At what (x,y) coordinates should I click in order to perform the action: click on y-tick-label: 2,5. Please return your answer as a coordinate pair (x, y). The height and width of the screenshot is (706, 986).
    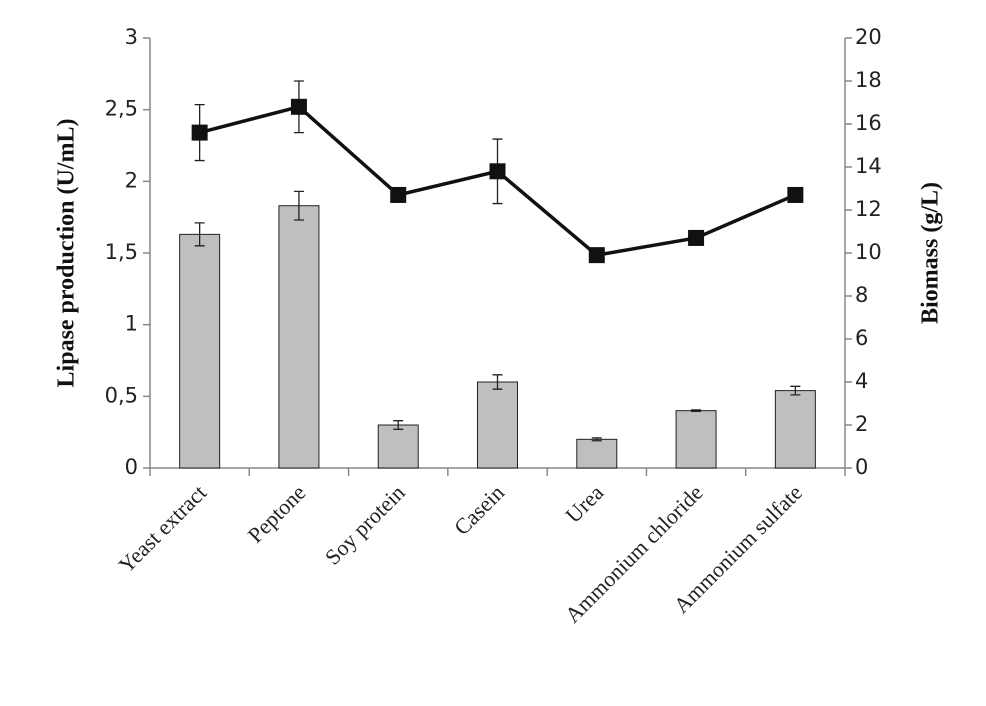
    Looking at the image, I should click on (121, 109).